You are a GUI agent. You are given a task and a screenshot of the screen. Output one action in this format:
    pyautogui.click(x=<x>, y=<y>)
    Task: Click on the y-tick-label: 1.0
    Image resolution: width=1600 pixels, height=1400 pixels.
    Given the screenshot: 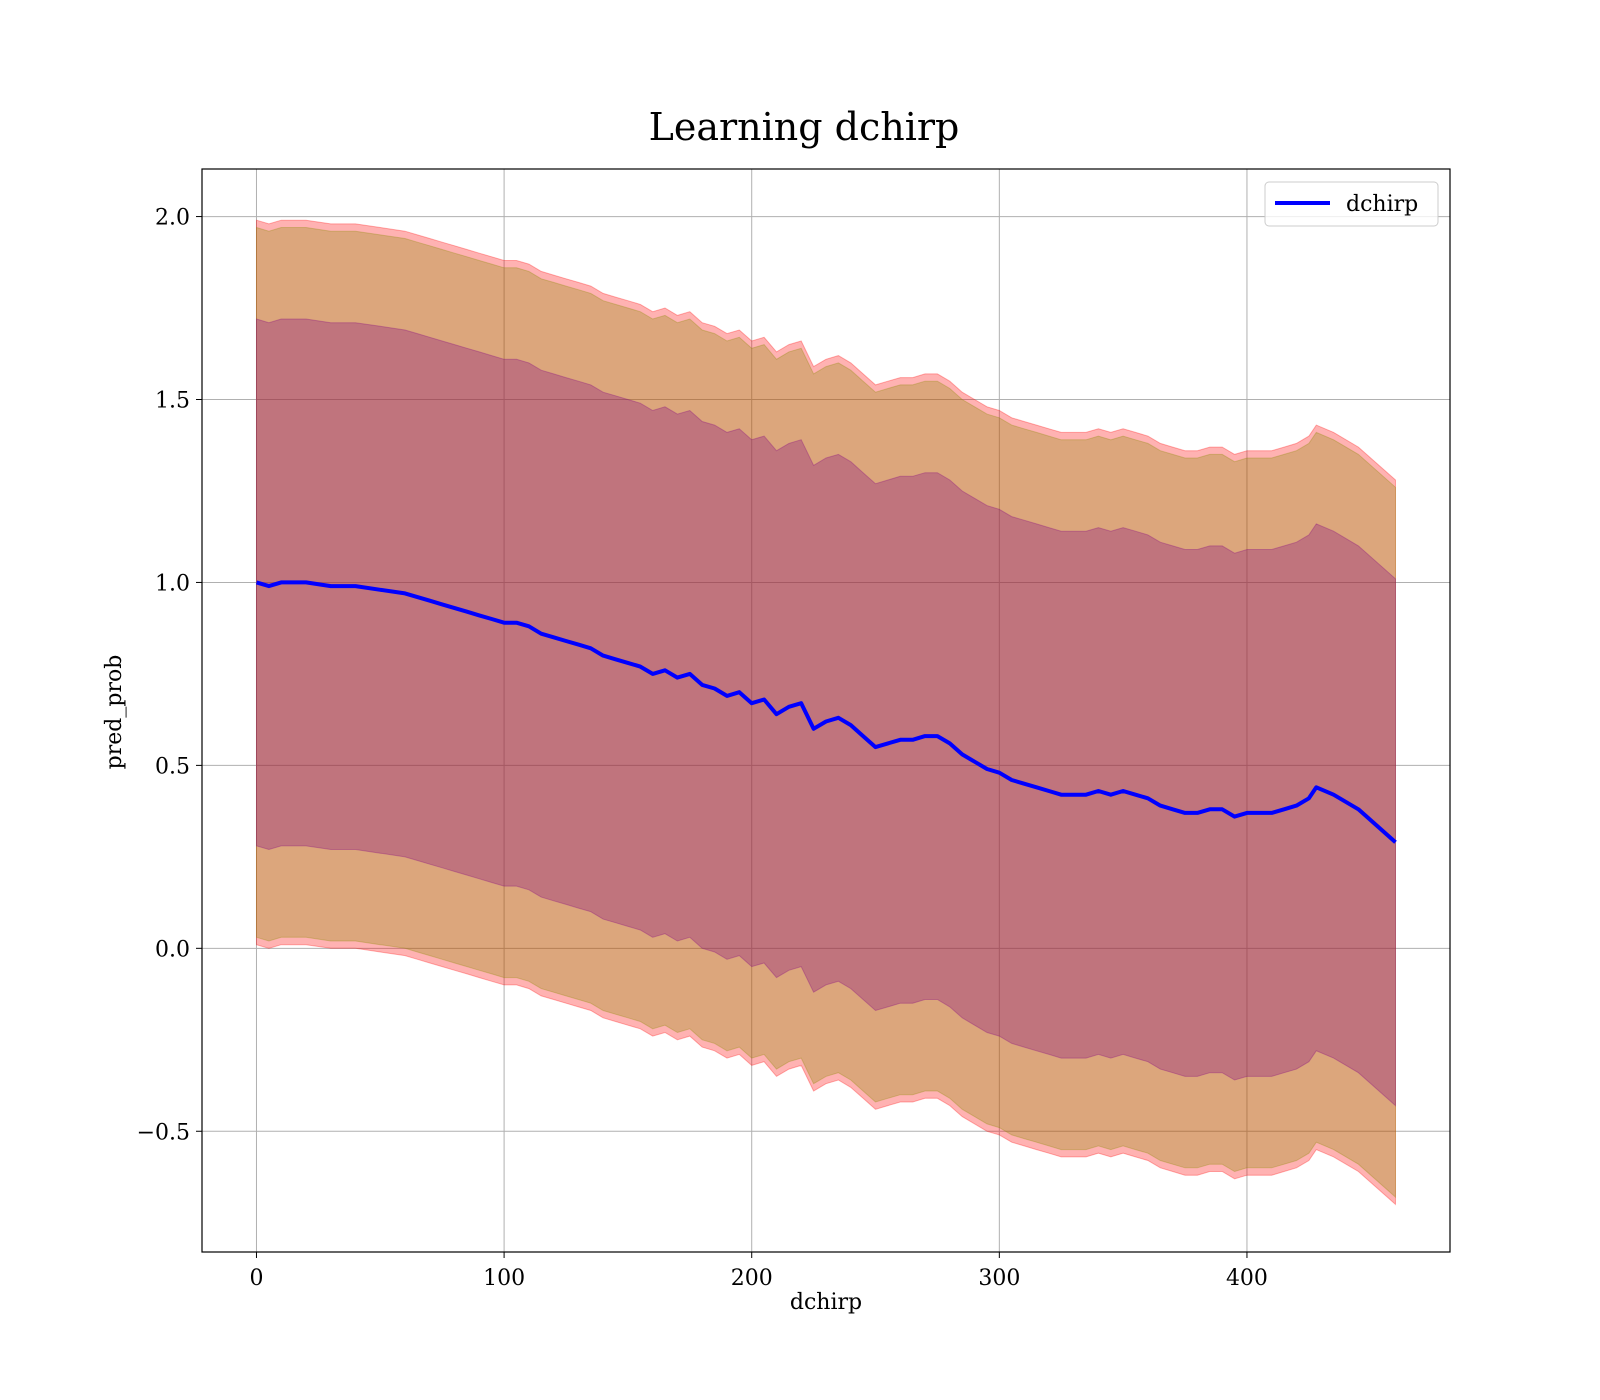 What is the action you would take?
    pyautogui.click(x=172, y=583)
    